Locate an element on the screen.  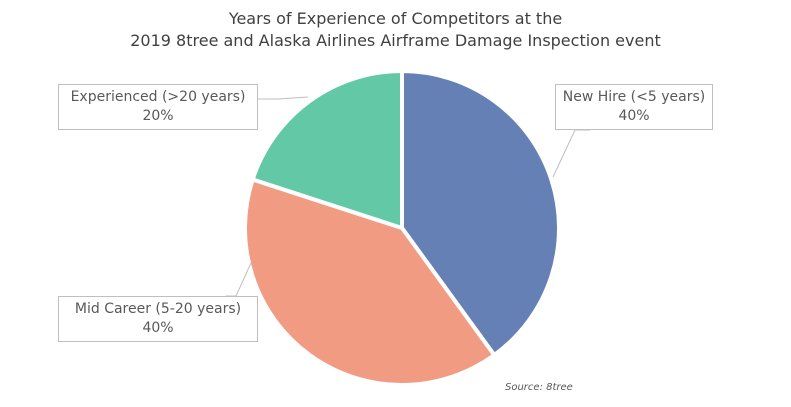
slice-label-mid-career: Mid Career (5-20 years) 40% is located at coordinates (158, 319).